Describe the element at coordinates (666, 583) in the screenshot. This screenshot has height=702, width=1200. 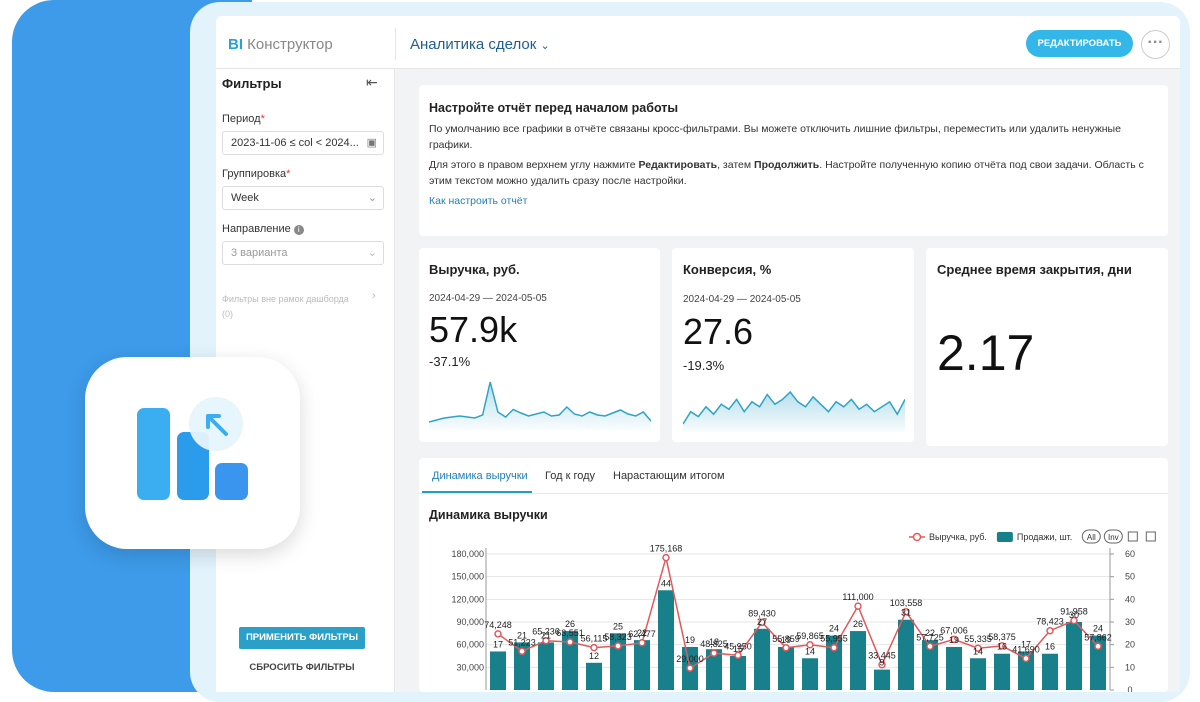
I see `bar-label: 44` at that location.